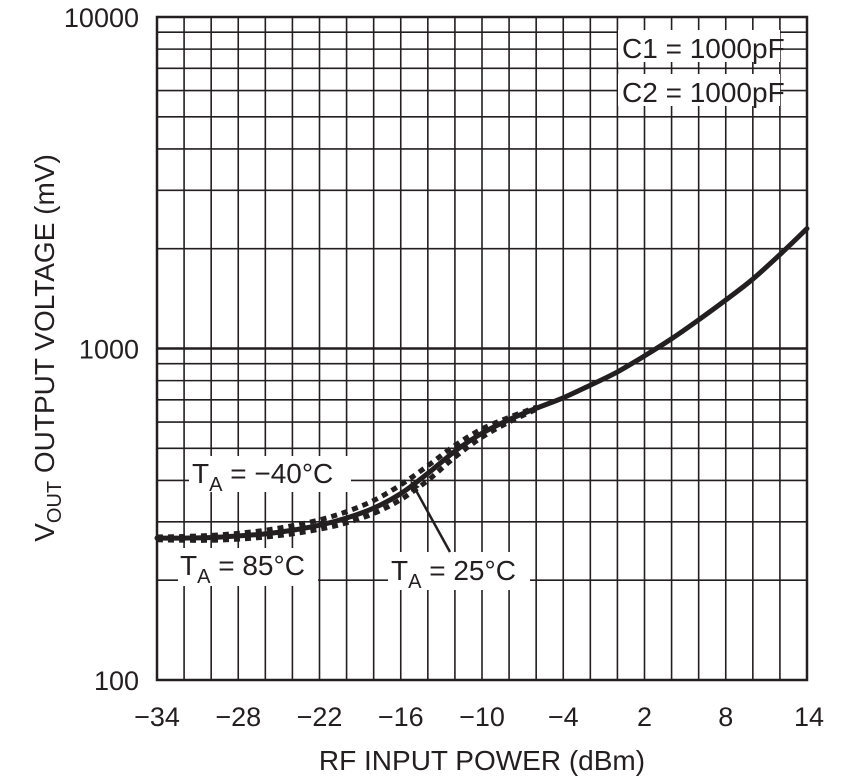 The height and width of the screenshot is (780, 853). What do you see at coordinates (703, 48) in the screenshot?
I see `annotation-c1: C1 = 1000pF` at bounding box center [703, 48].